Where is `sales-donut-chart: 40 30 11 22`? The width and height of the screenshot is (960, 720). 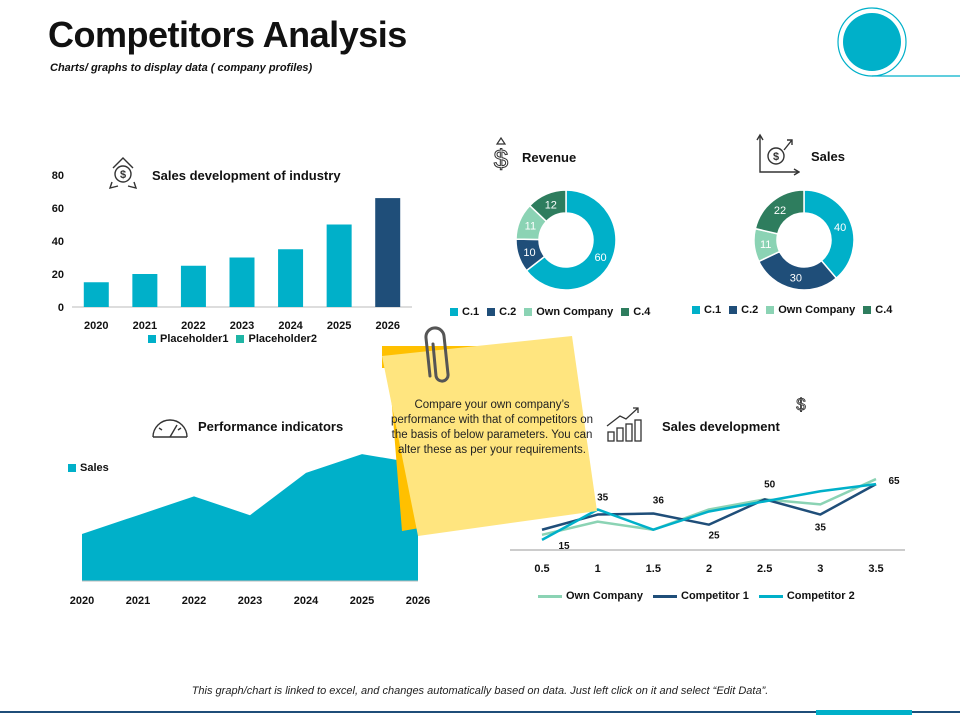 sales-donut-chart: 40 30 11 22 is located at coordinates (804, 240).